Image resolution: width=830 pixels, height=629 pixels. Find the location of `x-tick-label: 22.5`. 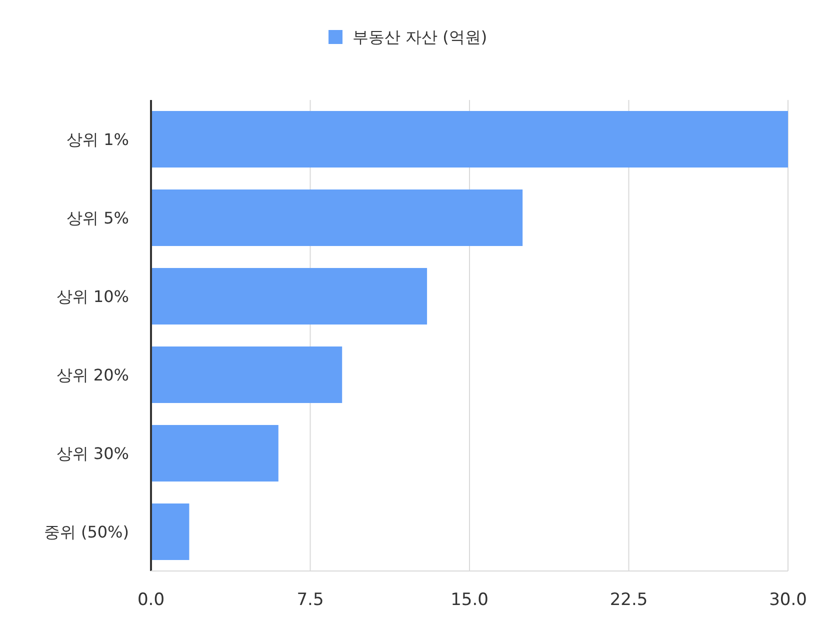

x-tick-label: 22.5 is located at coordinates (629, 600).